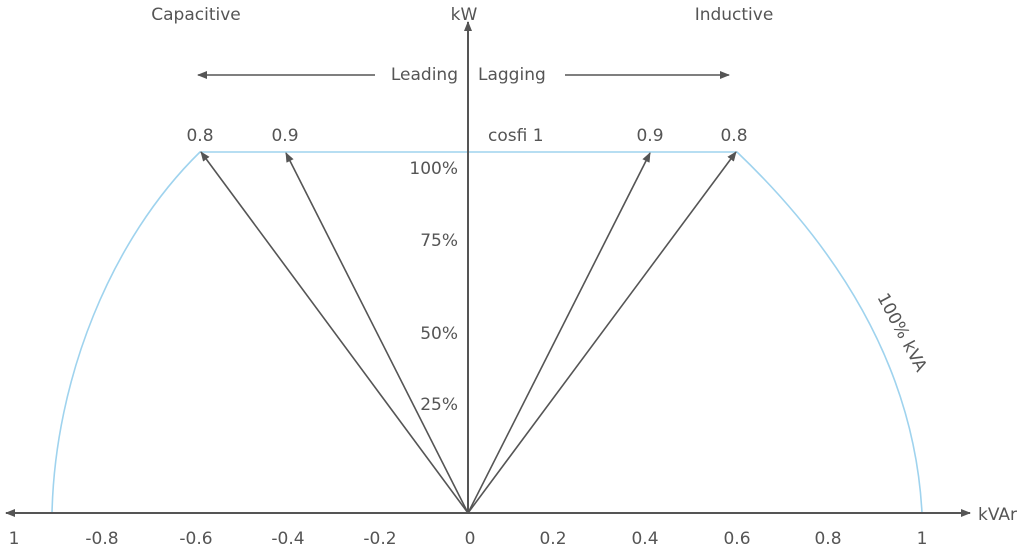  Describe the element at coordinates (512, 75) in the screenshot. I see `lagging-label: Lagging` at that location.